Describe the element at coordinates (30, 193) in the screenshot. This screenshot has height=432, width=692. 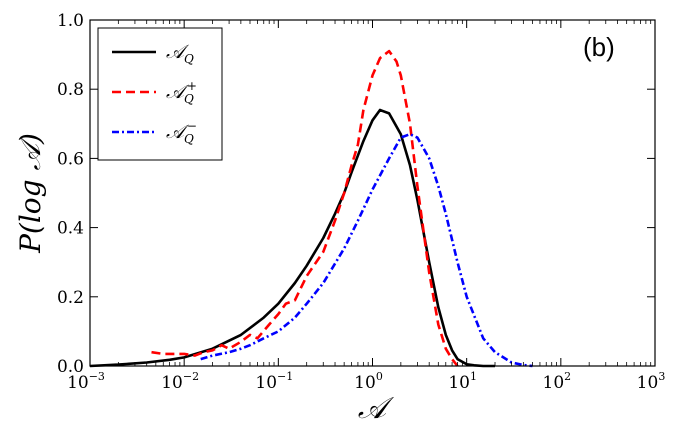
I see `y-axis-label: P(log 𝒜)` at that location.